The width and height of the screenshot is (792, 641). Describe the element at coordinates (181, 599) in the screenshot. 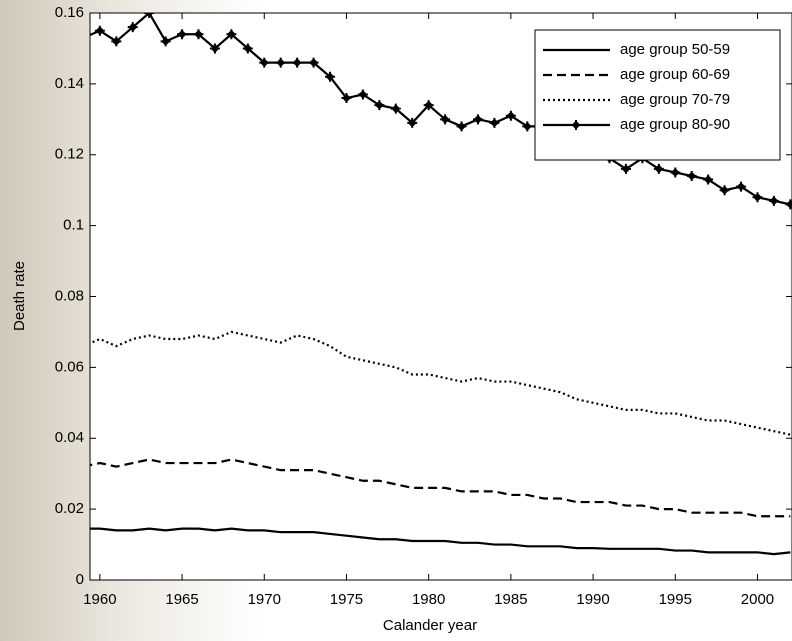

I see `x-tick-label: 1965` at that location.